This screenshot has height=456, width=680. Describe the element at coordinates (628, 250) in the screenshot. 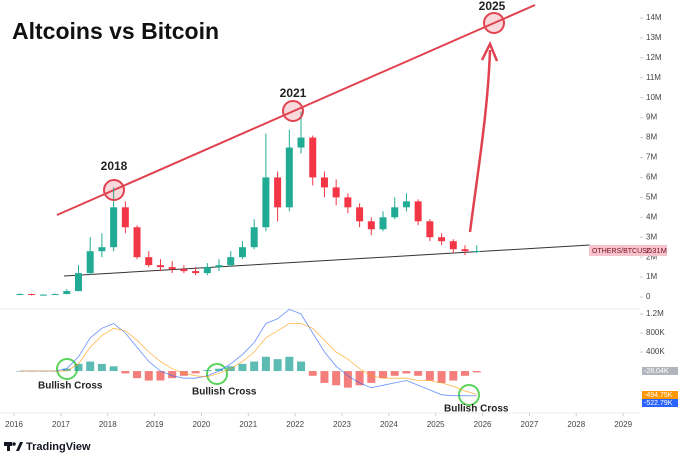

I see `price-tag-box` at that location.